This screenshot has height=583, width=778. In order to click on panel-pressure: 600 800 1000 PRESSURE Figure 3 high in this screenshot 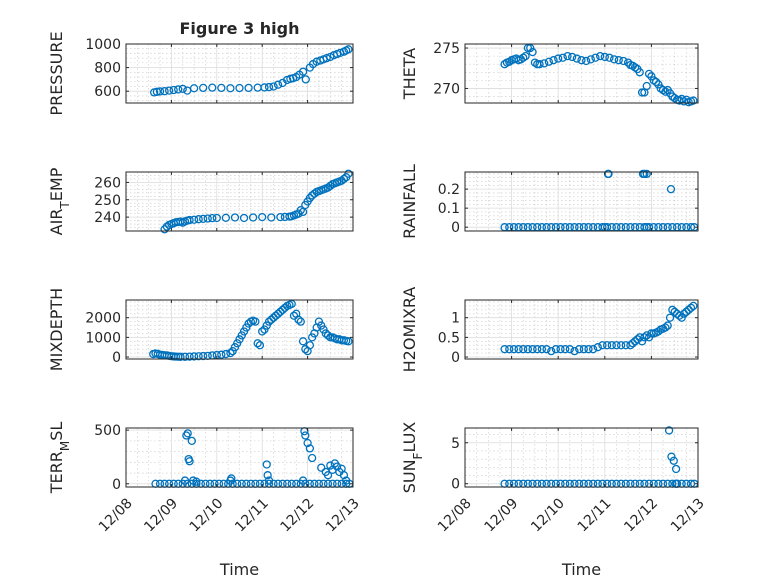, I will do `click(200, 67)`.